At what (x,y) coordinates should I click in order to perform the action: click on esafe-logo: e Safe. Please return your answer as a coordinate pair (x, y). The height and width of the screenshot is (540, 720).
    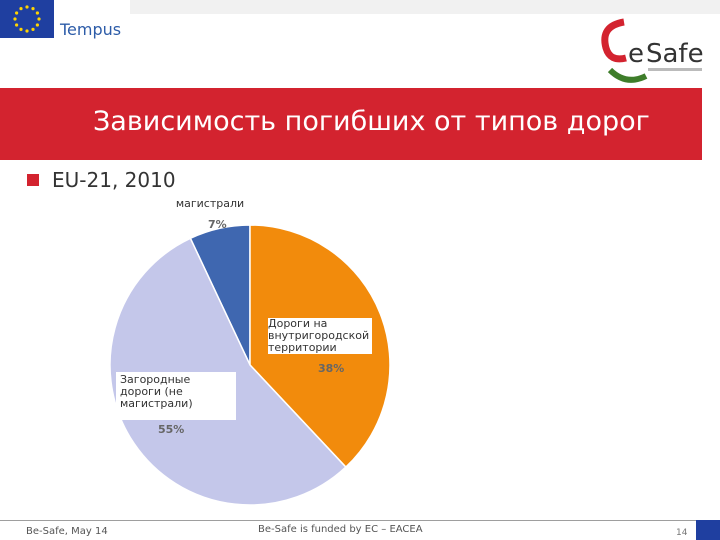
    Looking at the image, I should click on (652, 50).